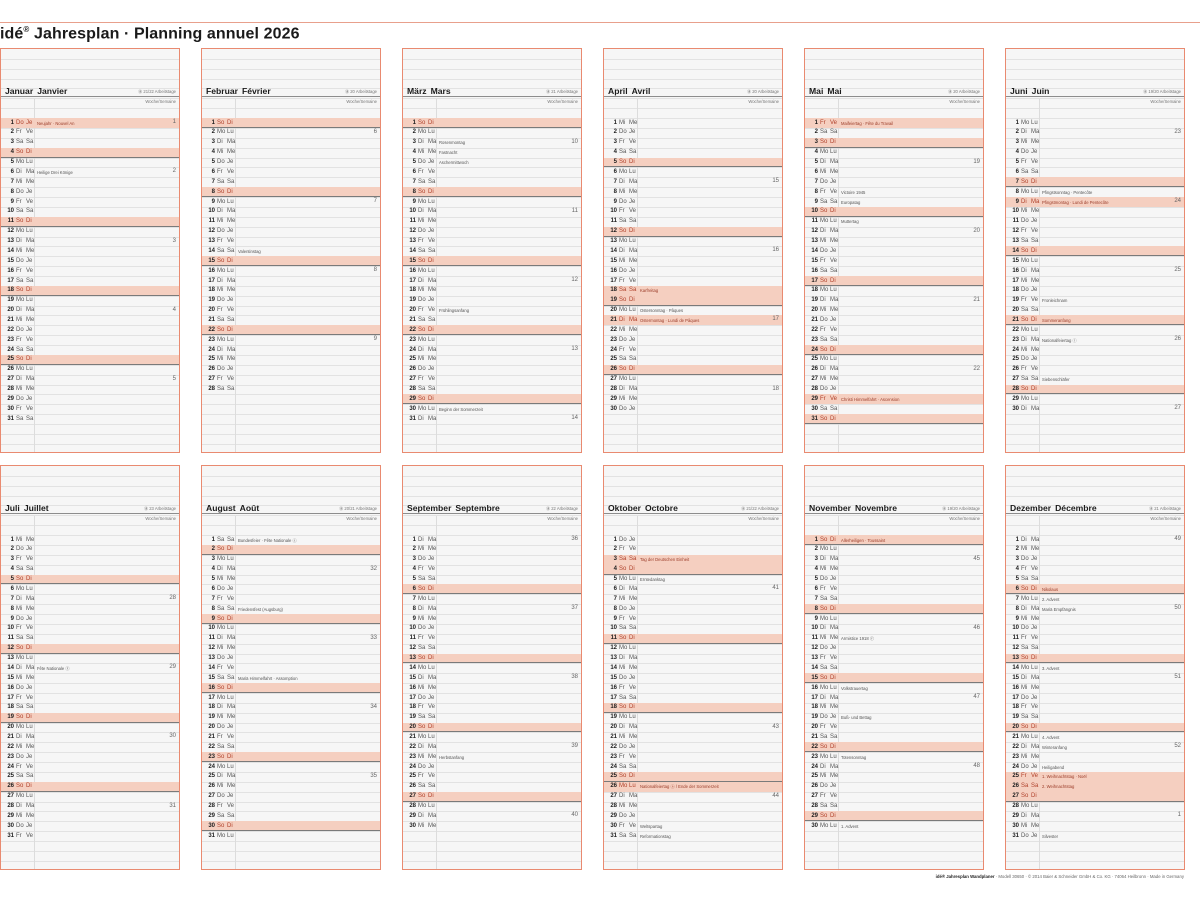  Describe the element at coordinates (90, 172) in the screenshot. I see `day-row: 6 Di Ma Heilige Drei Könige 2` at that location.